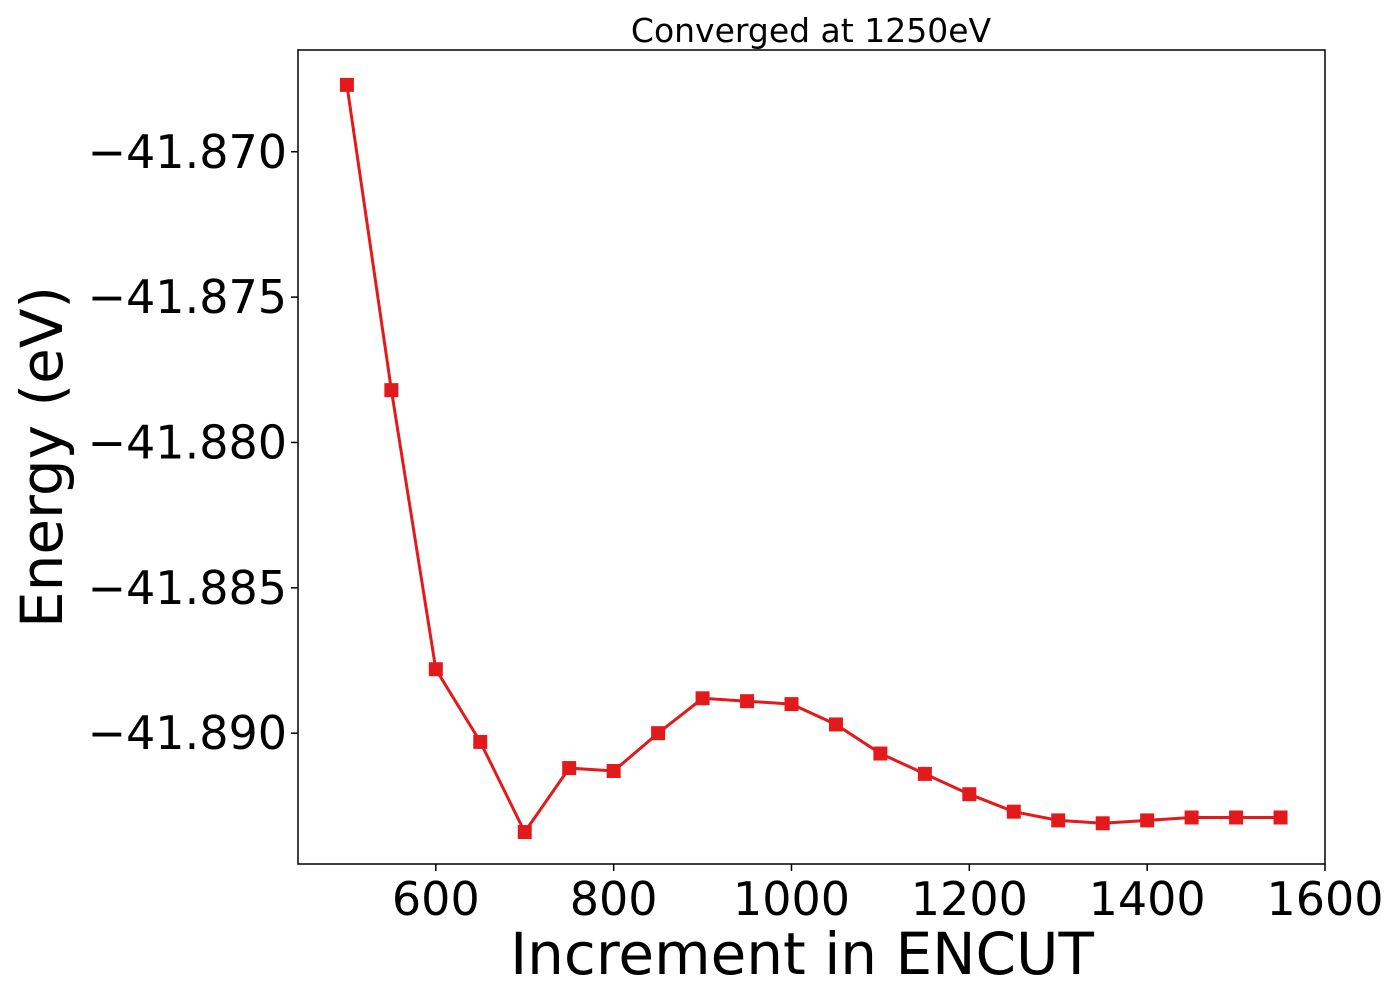  I want to click on y-tick-label: −41.890, so click(188, 733).